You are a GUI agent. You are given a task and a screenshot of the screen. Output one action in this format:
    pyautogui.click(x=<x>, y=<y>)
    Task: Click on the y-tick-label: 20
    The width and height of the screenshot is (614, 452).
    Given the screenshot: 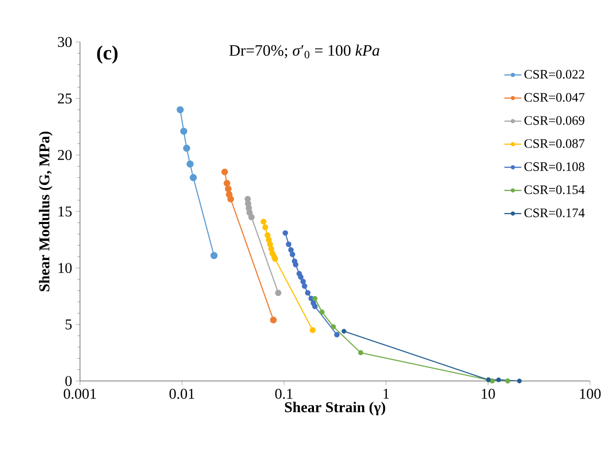 What is the action you would take?
    pyautogui.click(x=65, y=155)
    